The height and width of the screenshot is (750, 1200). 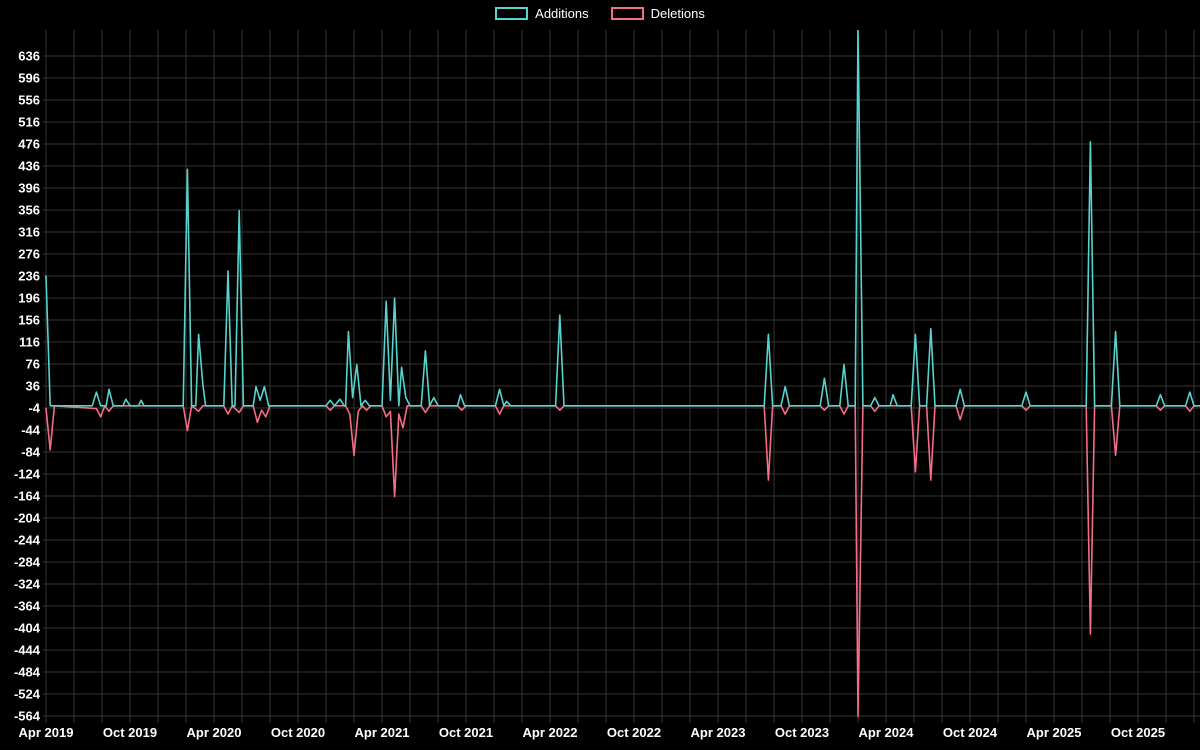 I want to click on y-tick-label: 476, so click(x=29, y=144).